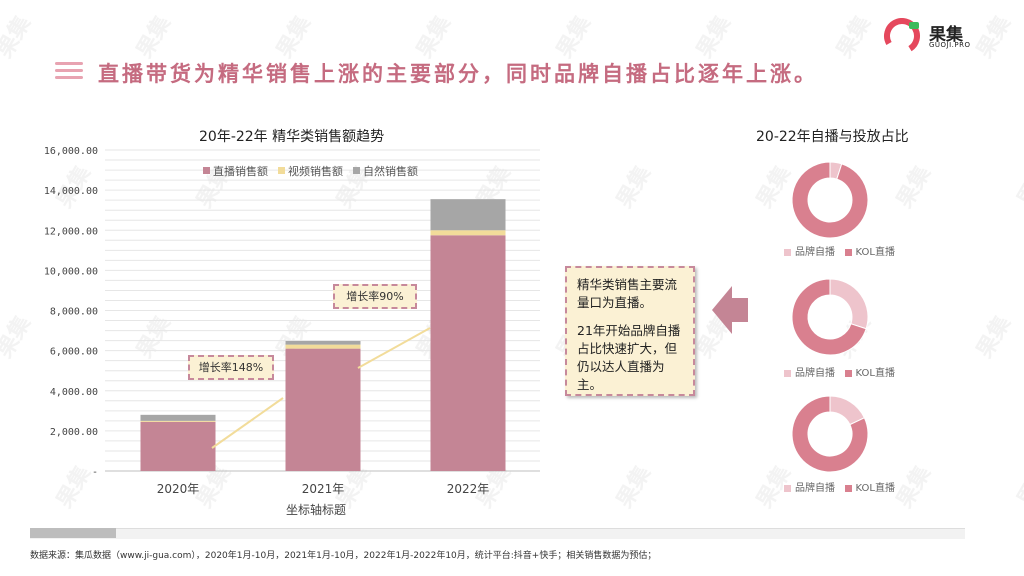  Describe the element at coordinates (74, 432) in the screenshot. I see `y-tick-label: 2,000.00` at that location.